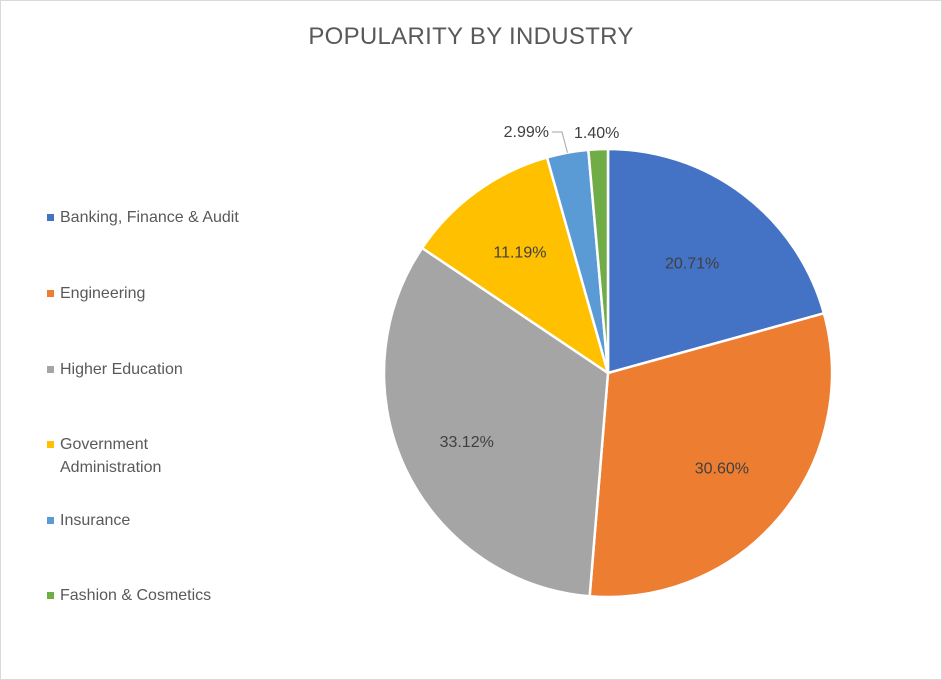 This screenshot has width=942, height=680. Describe the element at coordinates (50, 595) in the screenshot. I see `legend-swatch-fashion` at that location.